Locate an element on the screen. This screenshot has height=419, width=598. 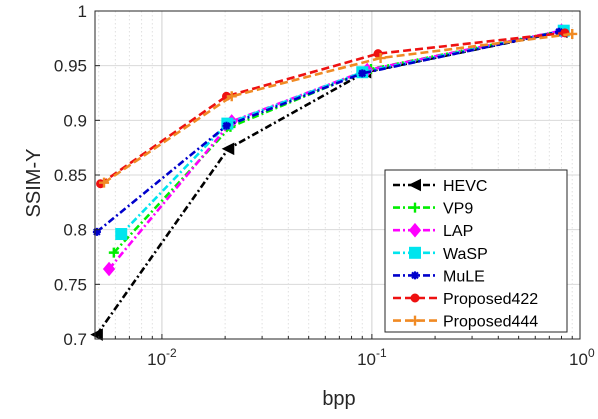
legend: HEVC VP9 LAP WaSP MuLE Proposed422 Proposed444 is located at coordinates (476, 251).